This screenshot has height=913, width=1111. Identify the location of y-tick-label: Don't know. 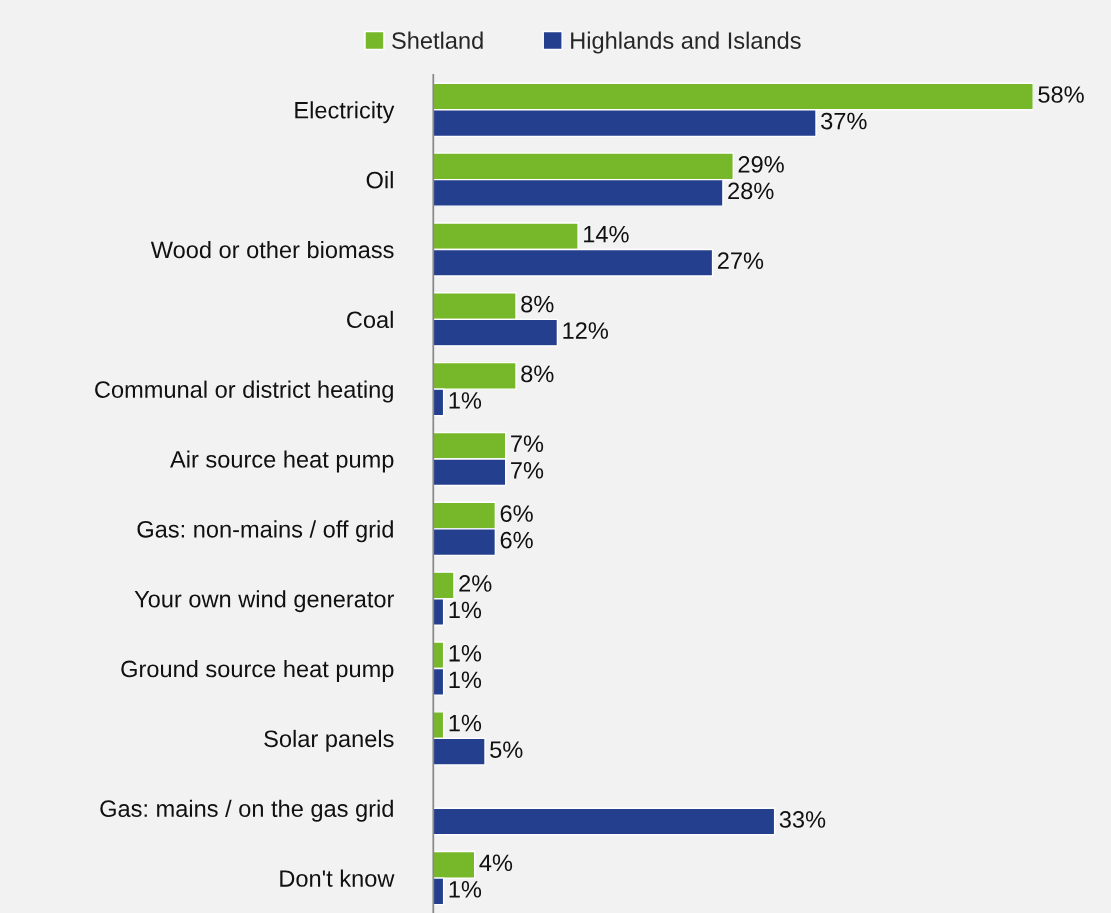
(337, 878).